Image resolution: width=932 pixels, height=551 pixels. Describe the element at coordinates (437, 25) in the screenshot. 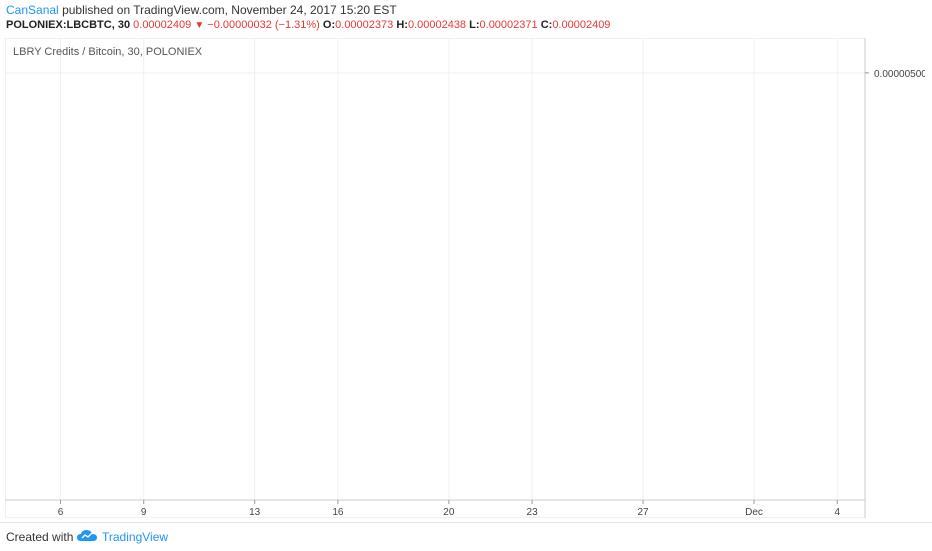

I see `high-value: 0.00002438` at that location.